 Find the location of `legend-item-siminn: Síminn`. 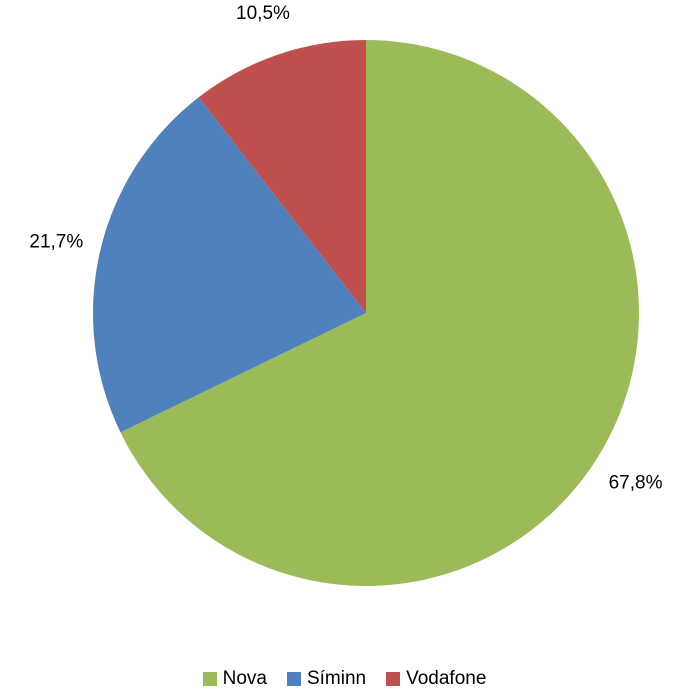

legend-item-siminn: Síminn is located at coordinates (326, 679).